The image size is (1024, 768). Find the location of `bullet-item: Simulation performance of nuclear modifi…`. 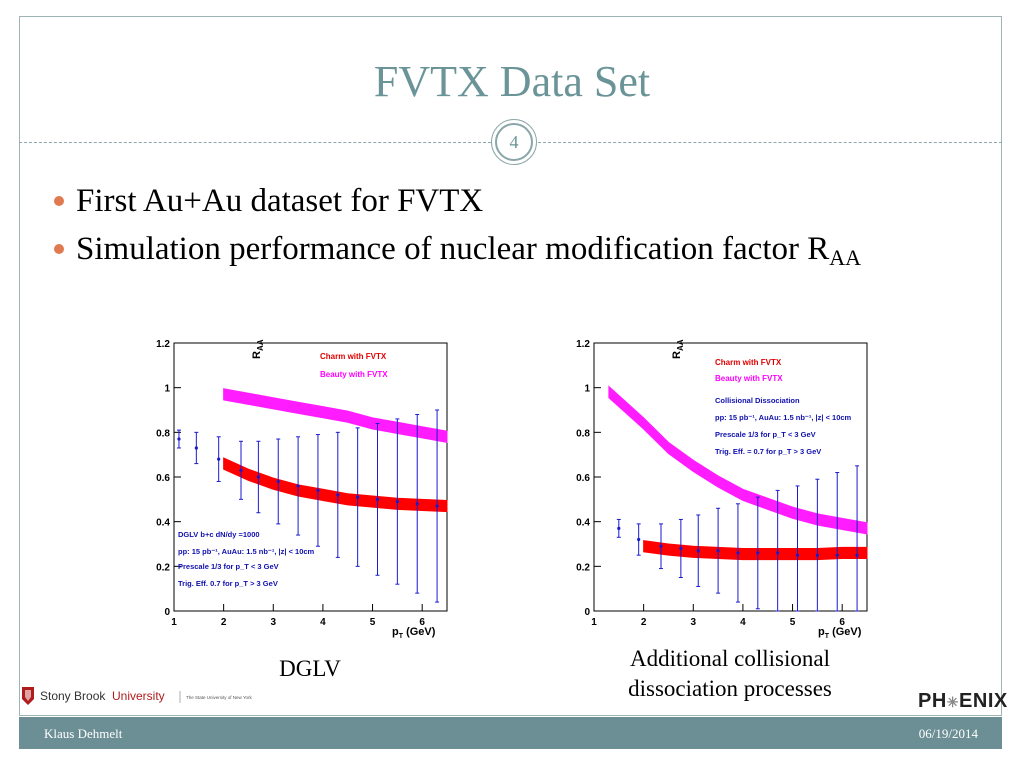

bullet-item: Simulation performance of nuclear modifi… is located at coordinates (510, 253).